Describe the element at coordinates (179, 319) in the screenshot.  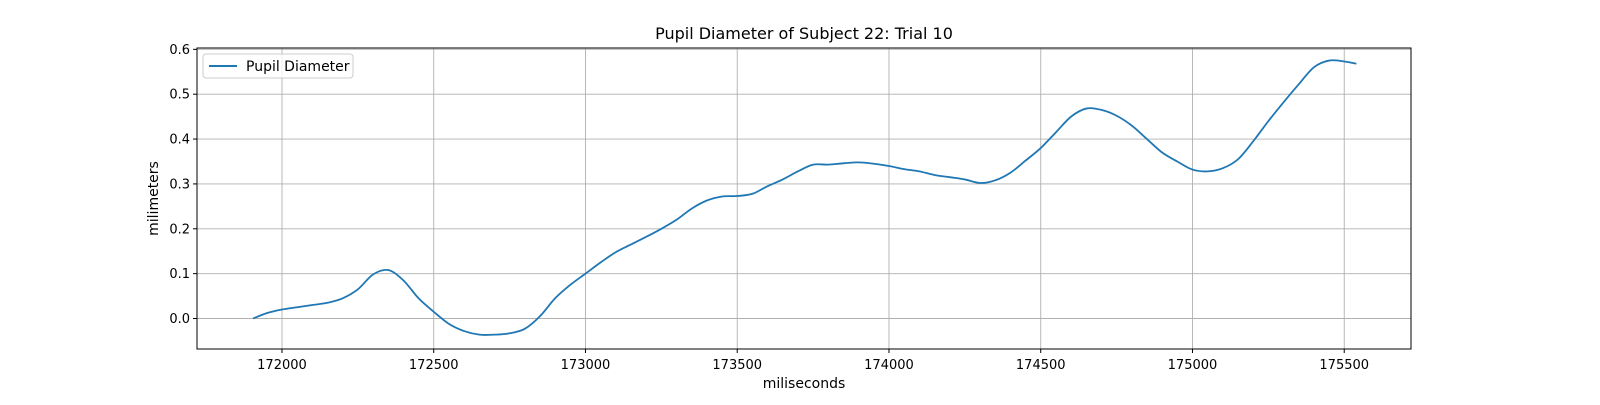
I see `y-tick-label: 0.0` at that location.